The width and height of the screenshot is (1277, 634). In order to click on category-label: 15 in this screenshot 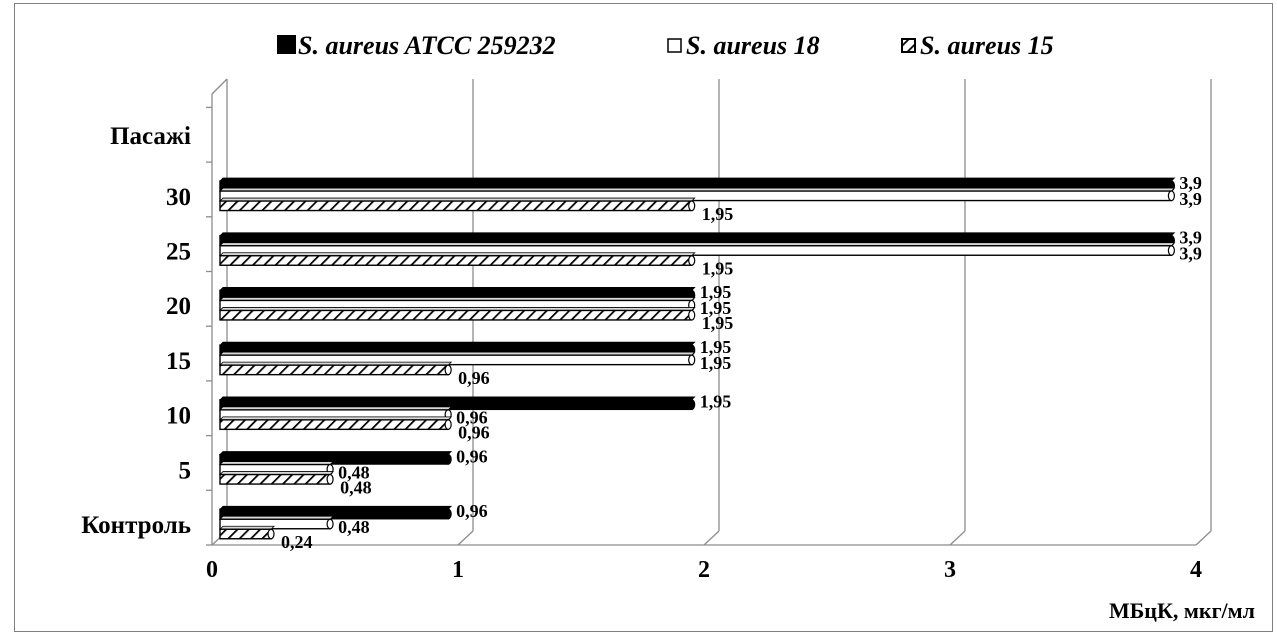, I will do `click(178, 361)`.